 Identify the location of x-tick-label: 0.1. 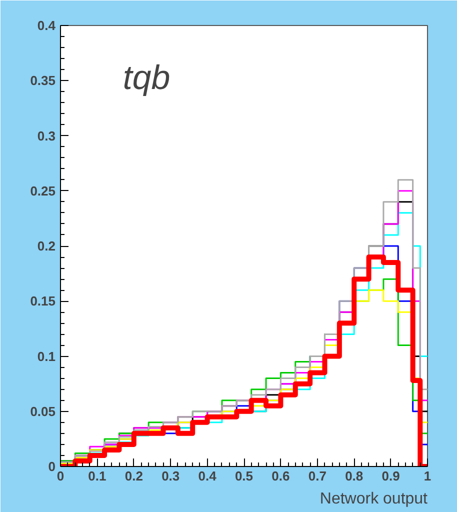
(97, 476).